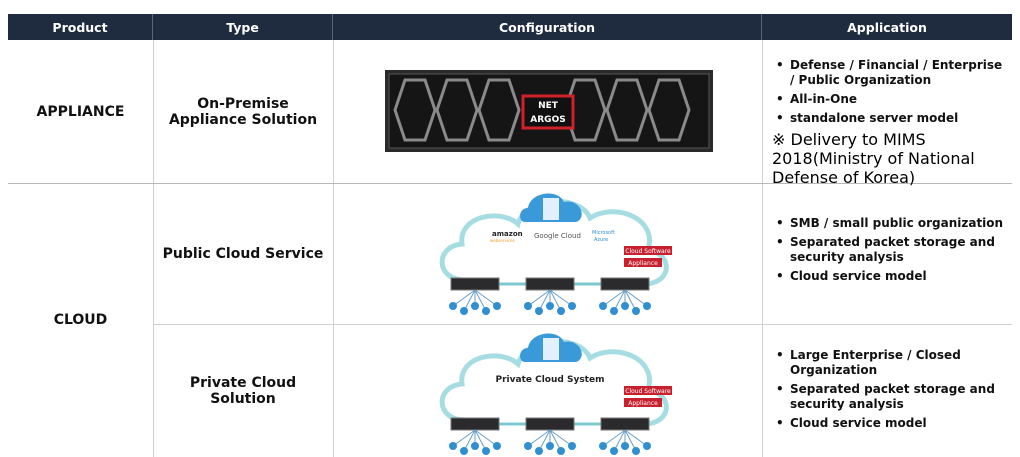  What do you see at coordinates (548, 106) in the screenshot?
I see `logo-text: NET` at bounding box center [548, 106].